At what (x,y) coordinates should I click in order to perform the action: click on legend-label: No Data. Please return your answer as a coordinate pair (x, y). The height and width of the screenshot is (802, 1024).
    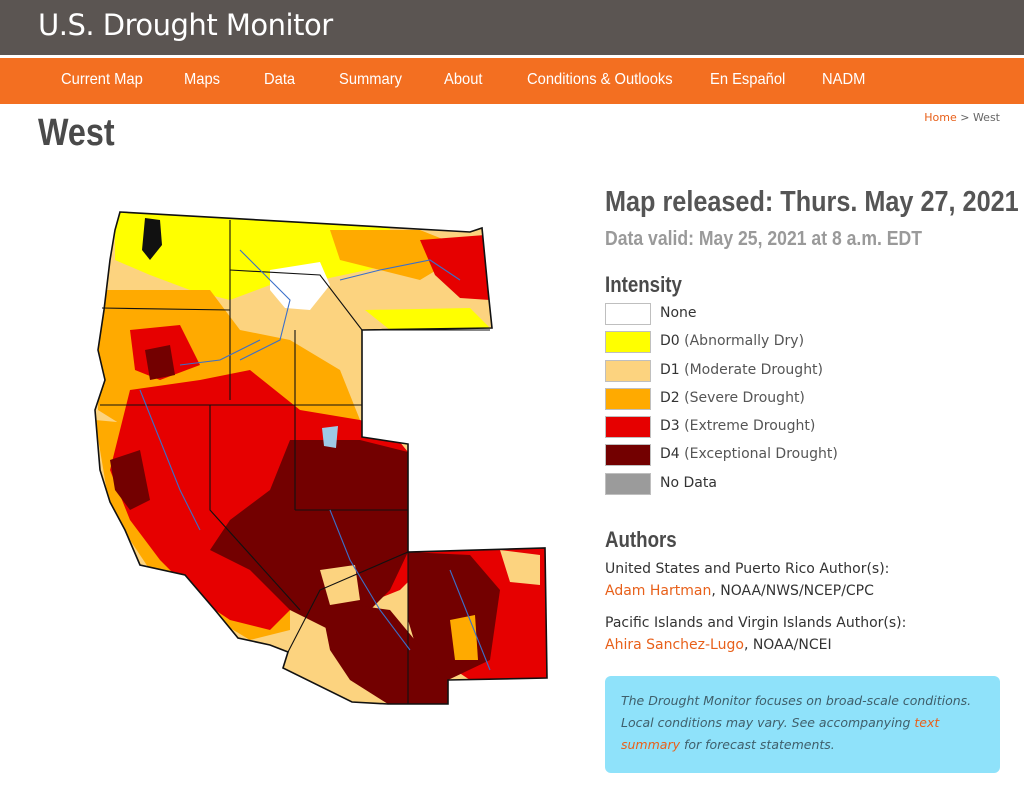
    Looking at the image, I should click on (688, 483).